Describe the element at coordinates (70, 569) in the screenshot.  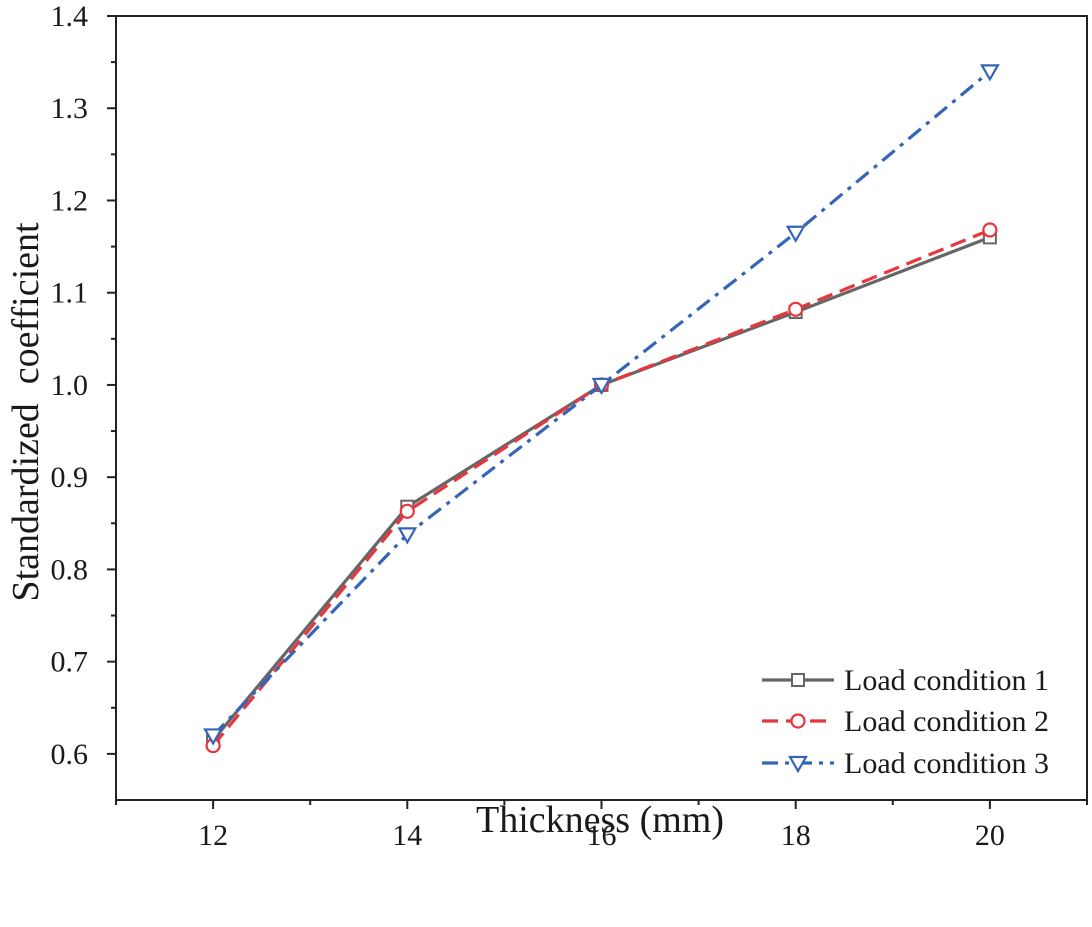
I see `y-tick-label: 0.8` at that location.